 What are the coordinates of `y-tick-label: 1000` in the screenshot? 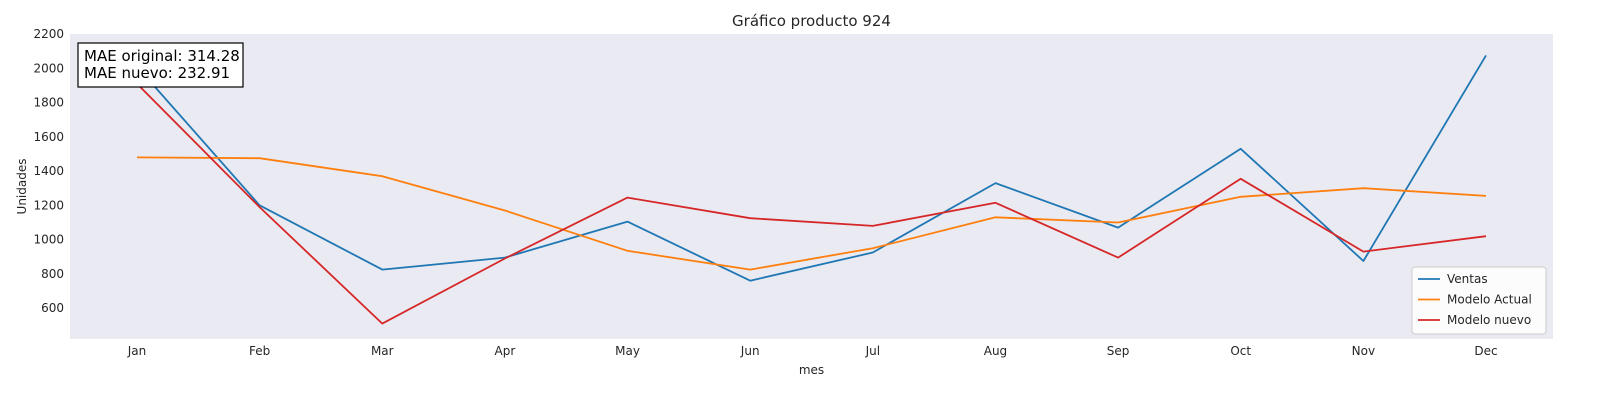 It's located at (48, 240).